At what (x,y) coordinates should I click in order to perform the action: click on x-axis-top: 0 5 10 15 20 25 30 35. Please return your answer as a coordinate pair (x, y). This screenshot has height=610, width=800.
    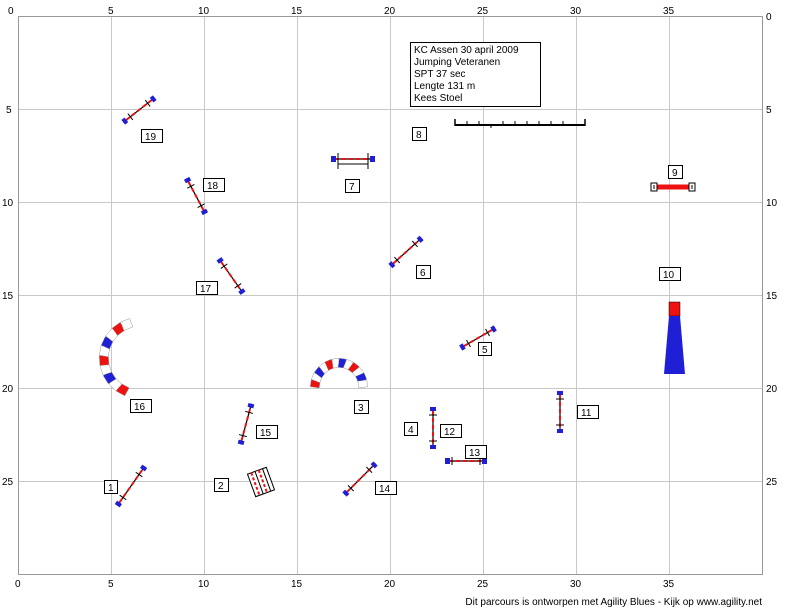
    Looking at the image, I should click on (341, 11).